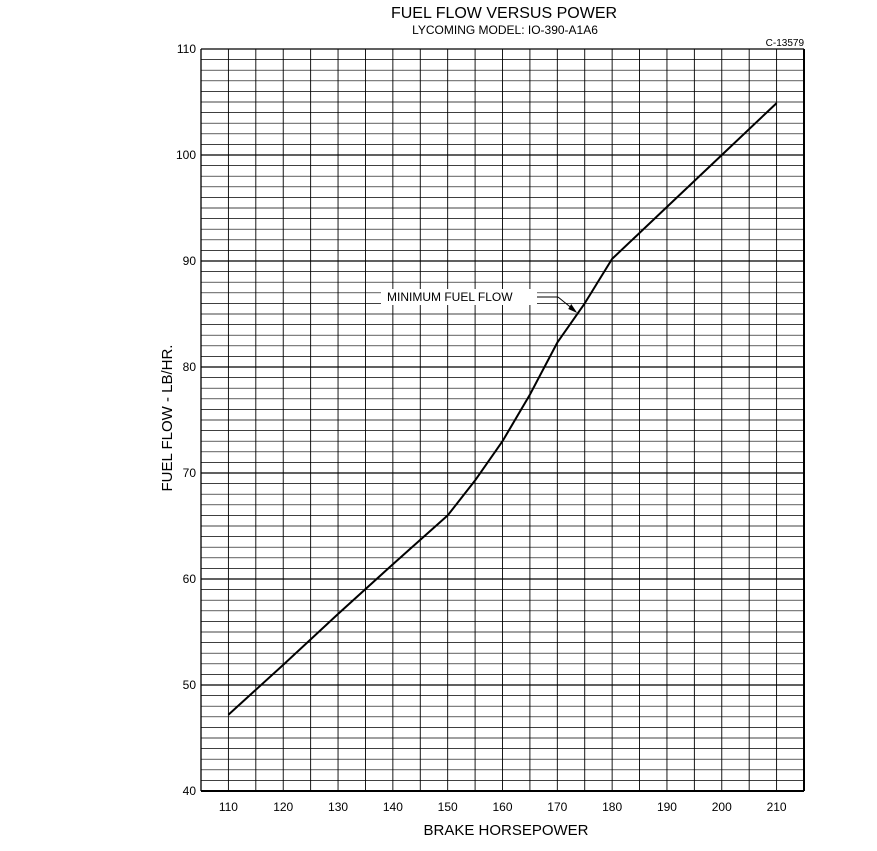  What do you see at coordinates (448, 807) in the screenshot?
I see `x-tick-label: 150` at bounding box center [448, 807].